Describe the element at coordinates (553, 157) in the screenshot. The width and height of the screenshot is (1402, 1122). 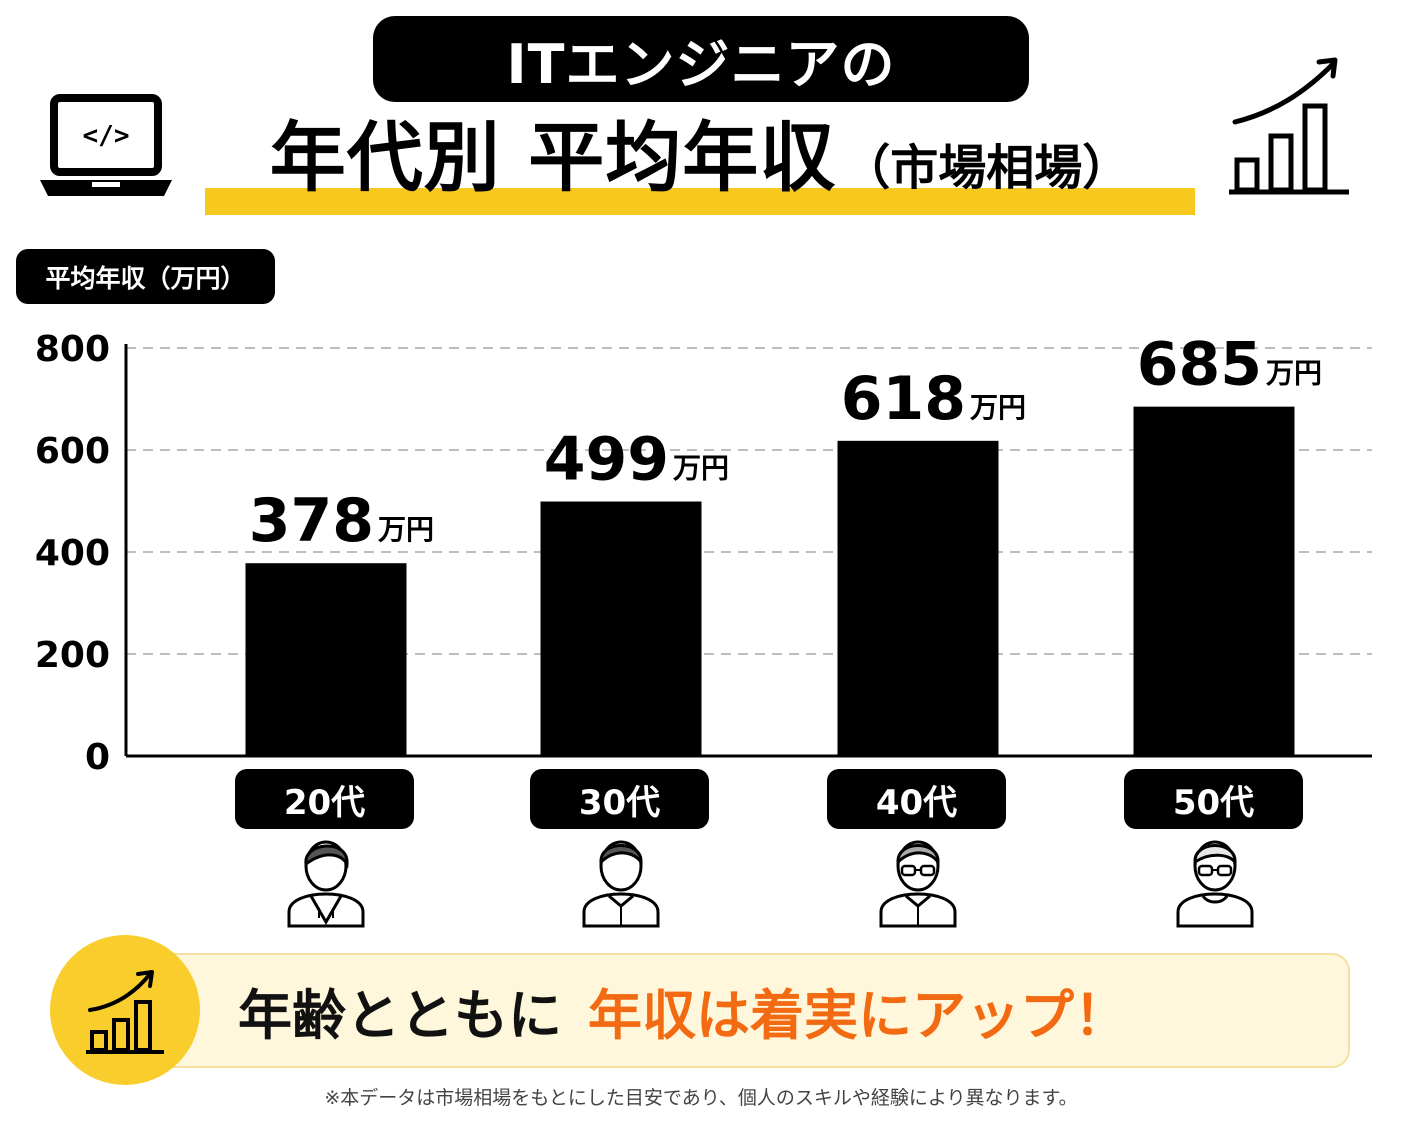
I see `title-main: 年代別 平均年収` at that location.